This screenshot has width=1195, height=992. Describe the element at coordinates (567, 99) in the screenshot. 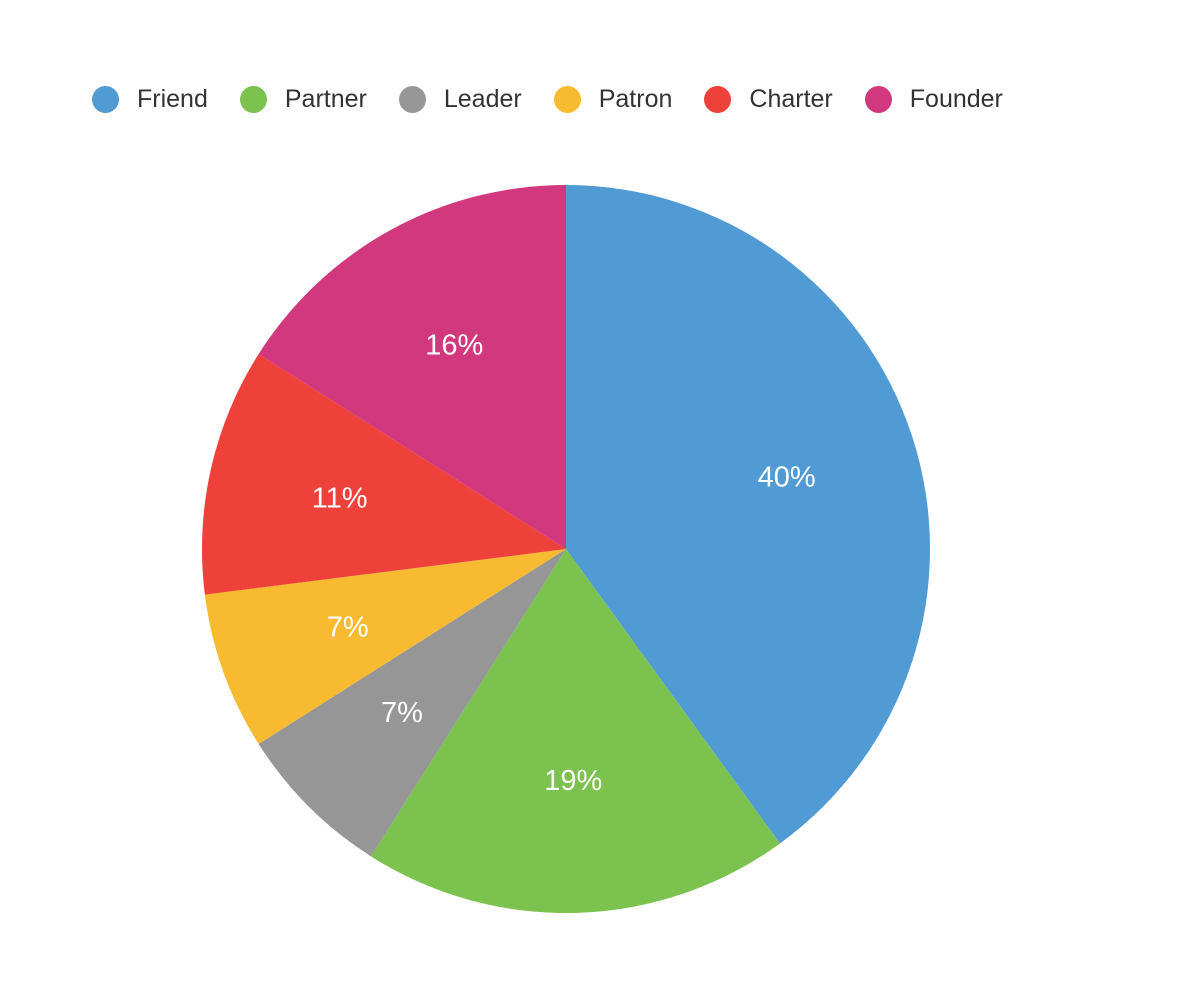

I see `legend-swatch-patron` at that location.